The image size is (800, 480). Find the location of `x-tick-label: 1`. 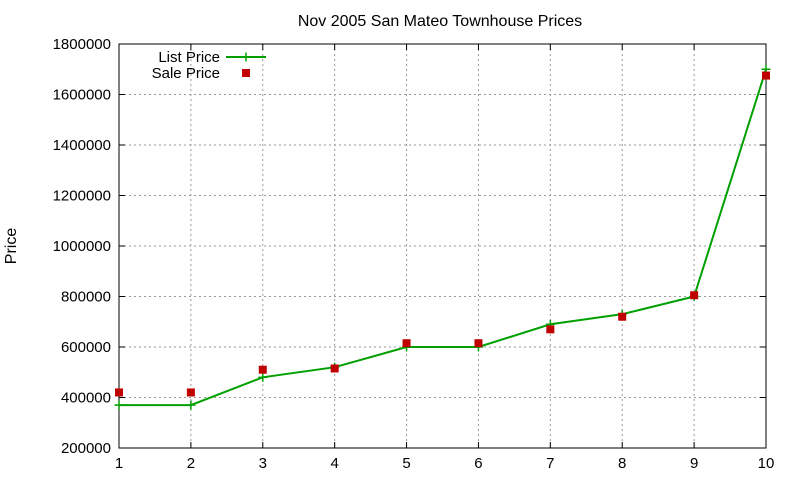

x-tick-label: 1 is located at coordinates (119, 463).